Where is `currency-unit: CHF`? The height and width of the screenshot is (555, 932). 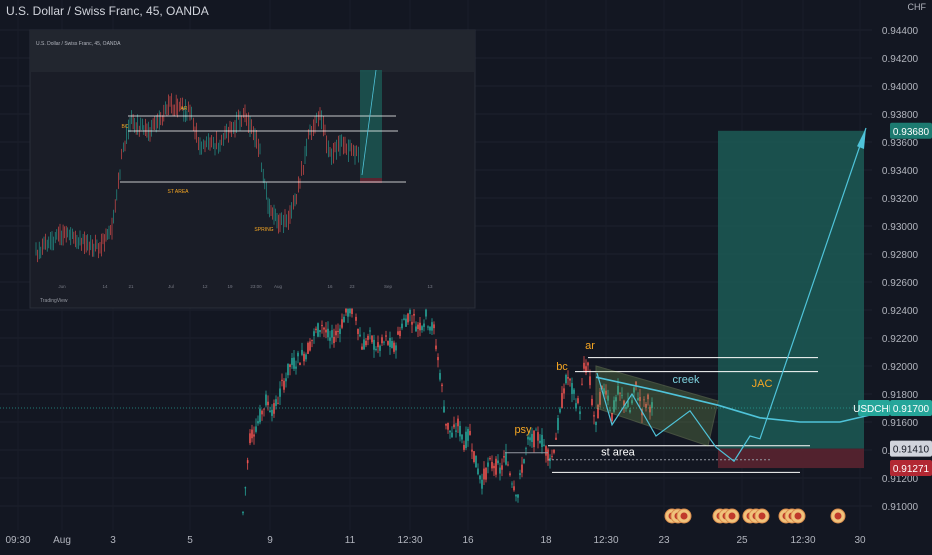
currency-unit: CHF is located at coordinates (917, 7).